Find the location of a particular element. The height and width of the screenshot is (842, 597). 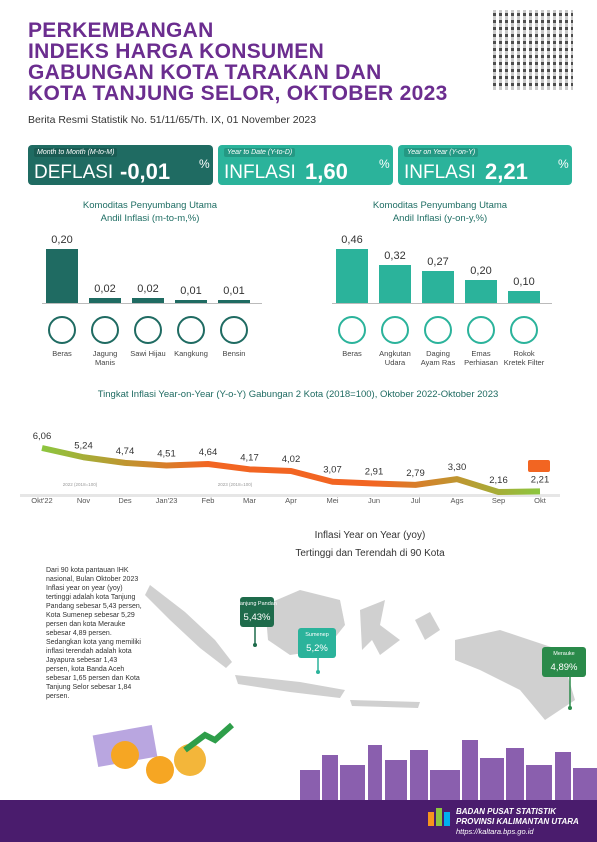

kpi-label: Year on Year (Y-on-Y) is located at coordinates (441, 152).